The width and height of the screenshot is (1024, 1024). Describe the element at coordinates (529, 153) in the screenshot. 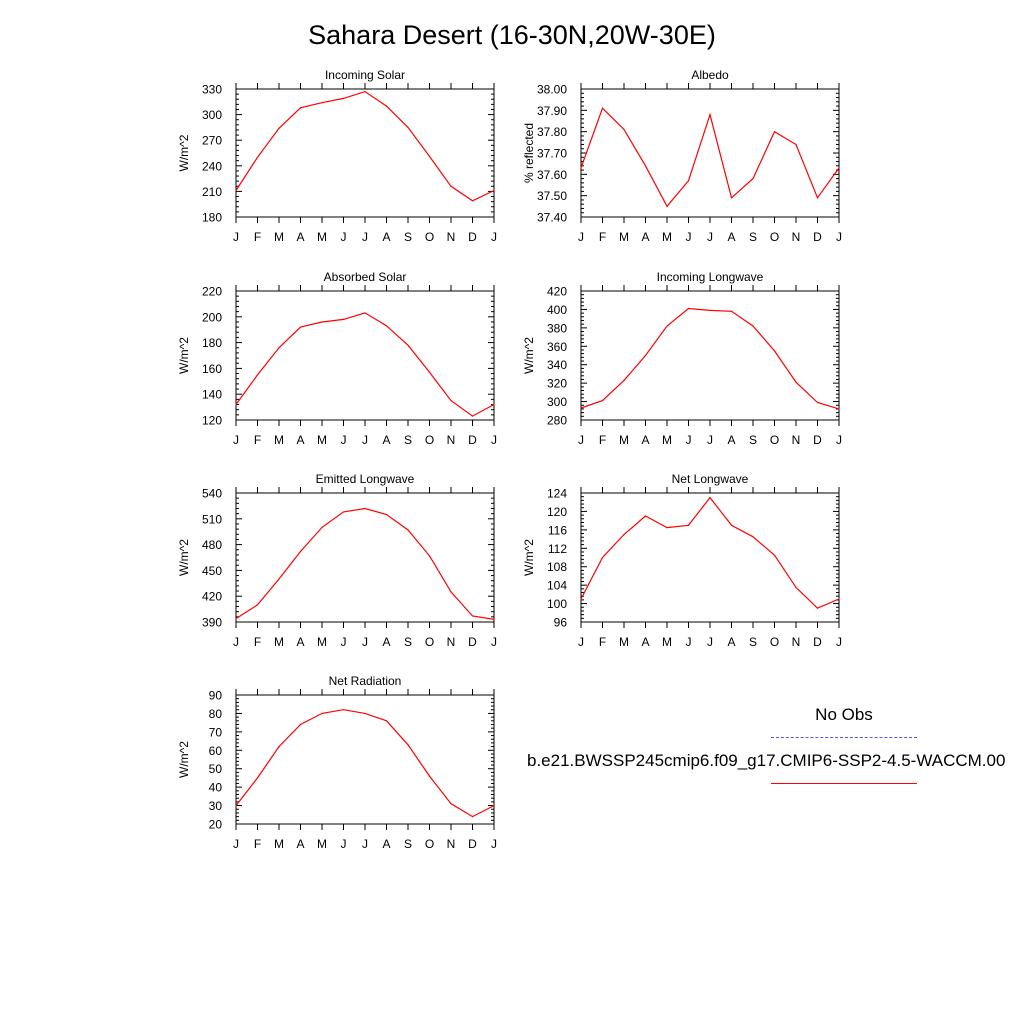

I see `y-axis-label: % reflected` at that location.